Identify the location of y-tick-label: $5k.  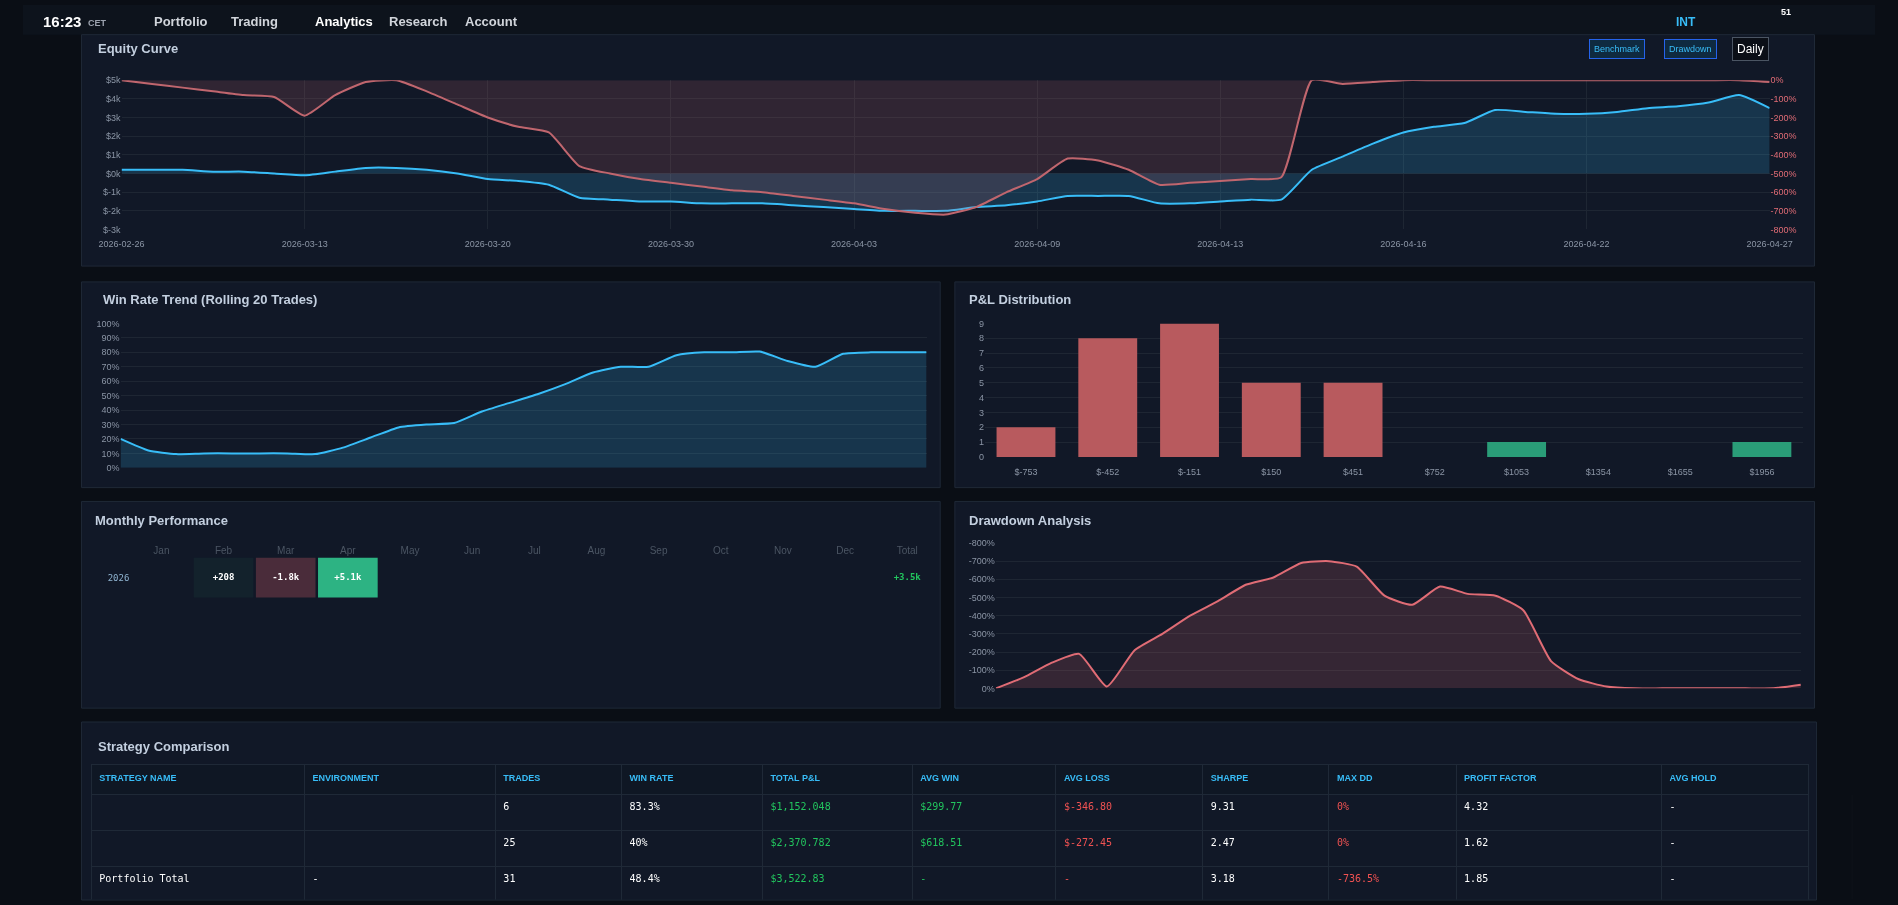
(114, 80).